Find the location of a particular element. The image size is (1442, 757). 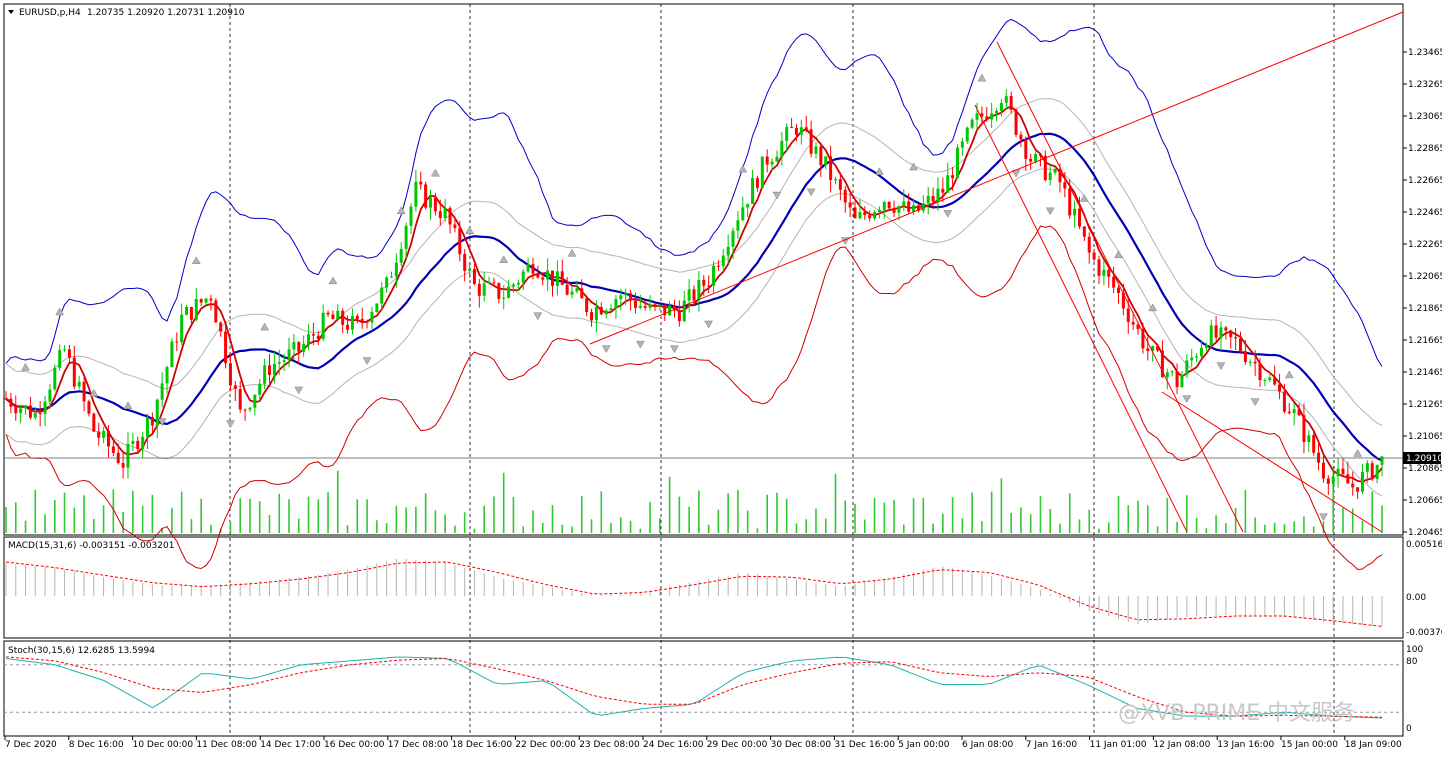

price-tick-label: 1.22865 is located at coordinates (1425, 149).